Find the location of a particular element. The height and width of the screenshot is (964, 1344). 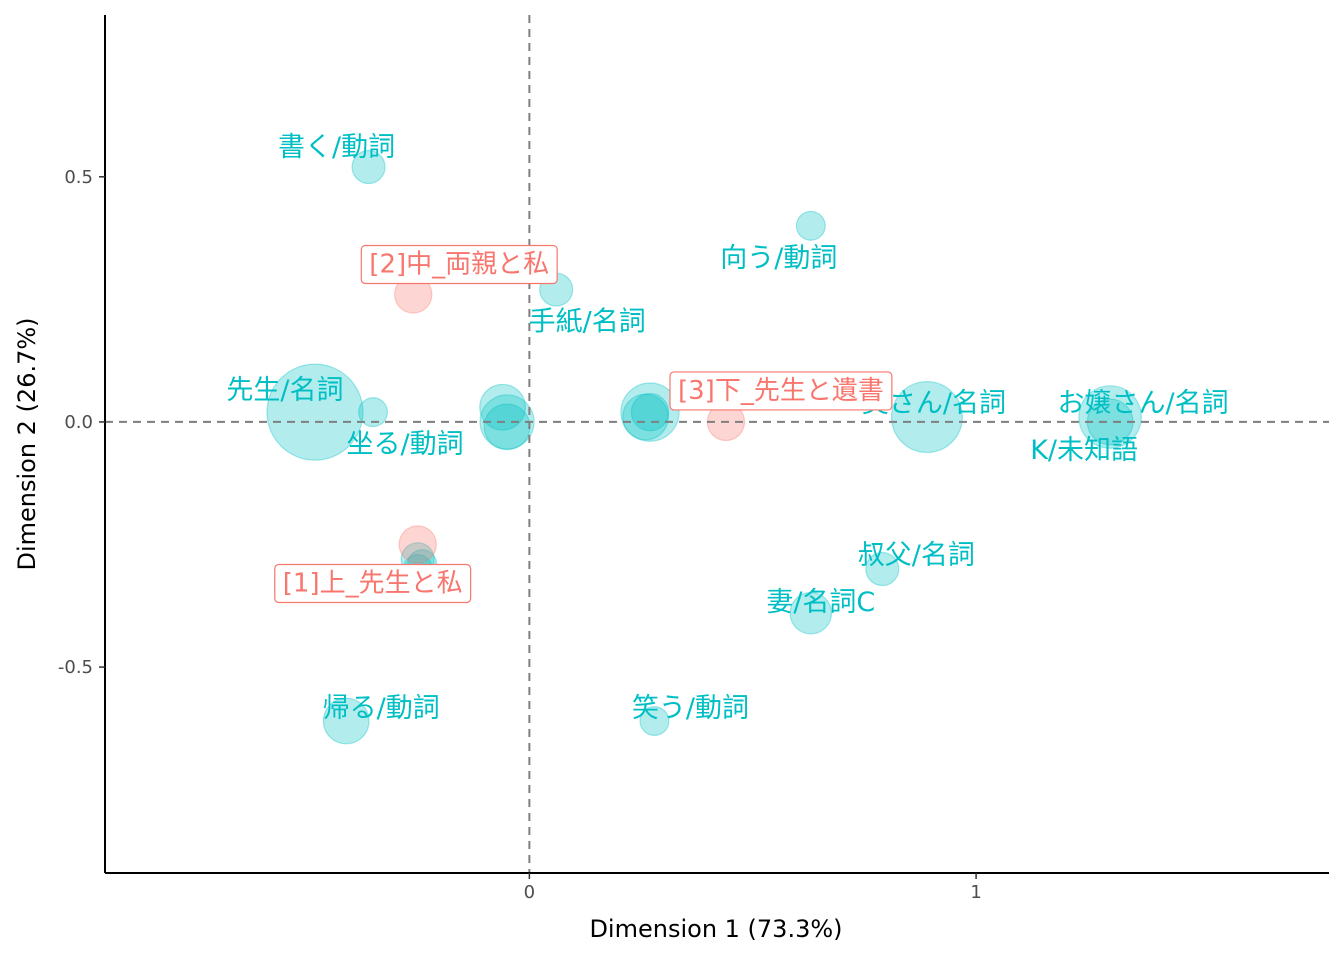

word-label: 書く/動詞 is located at coordinates (336, 147).